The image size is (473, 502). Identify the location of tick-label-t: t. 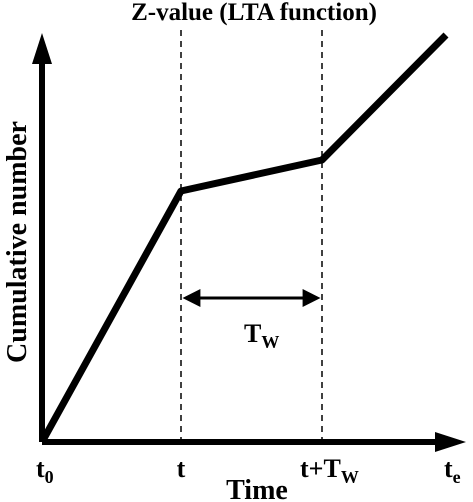
(181, 468).